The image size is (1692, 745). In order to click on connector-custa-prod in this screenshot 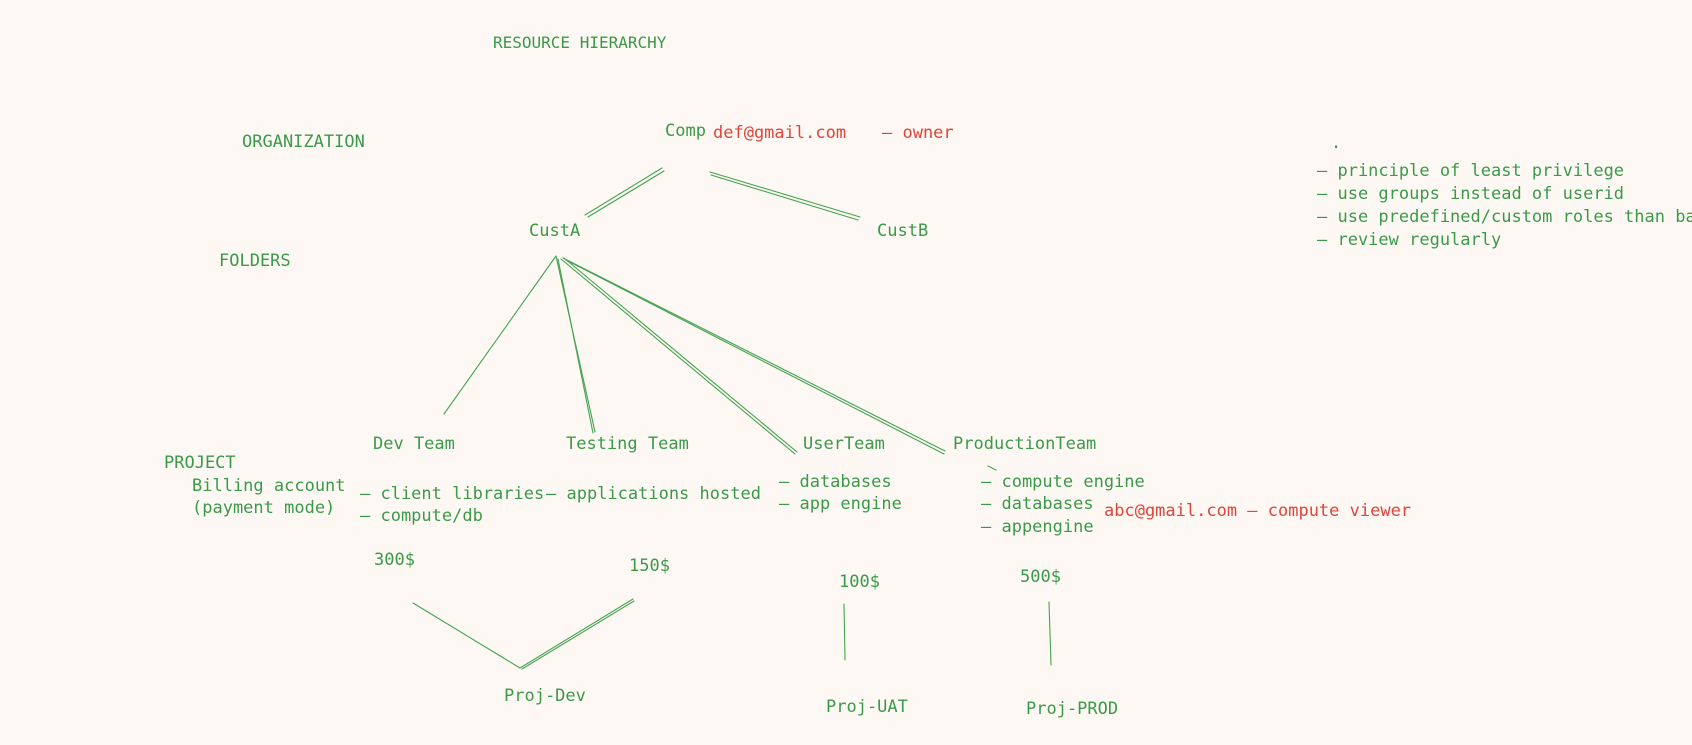, I will do `click(754, 354)`.